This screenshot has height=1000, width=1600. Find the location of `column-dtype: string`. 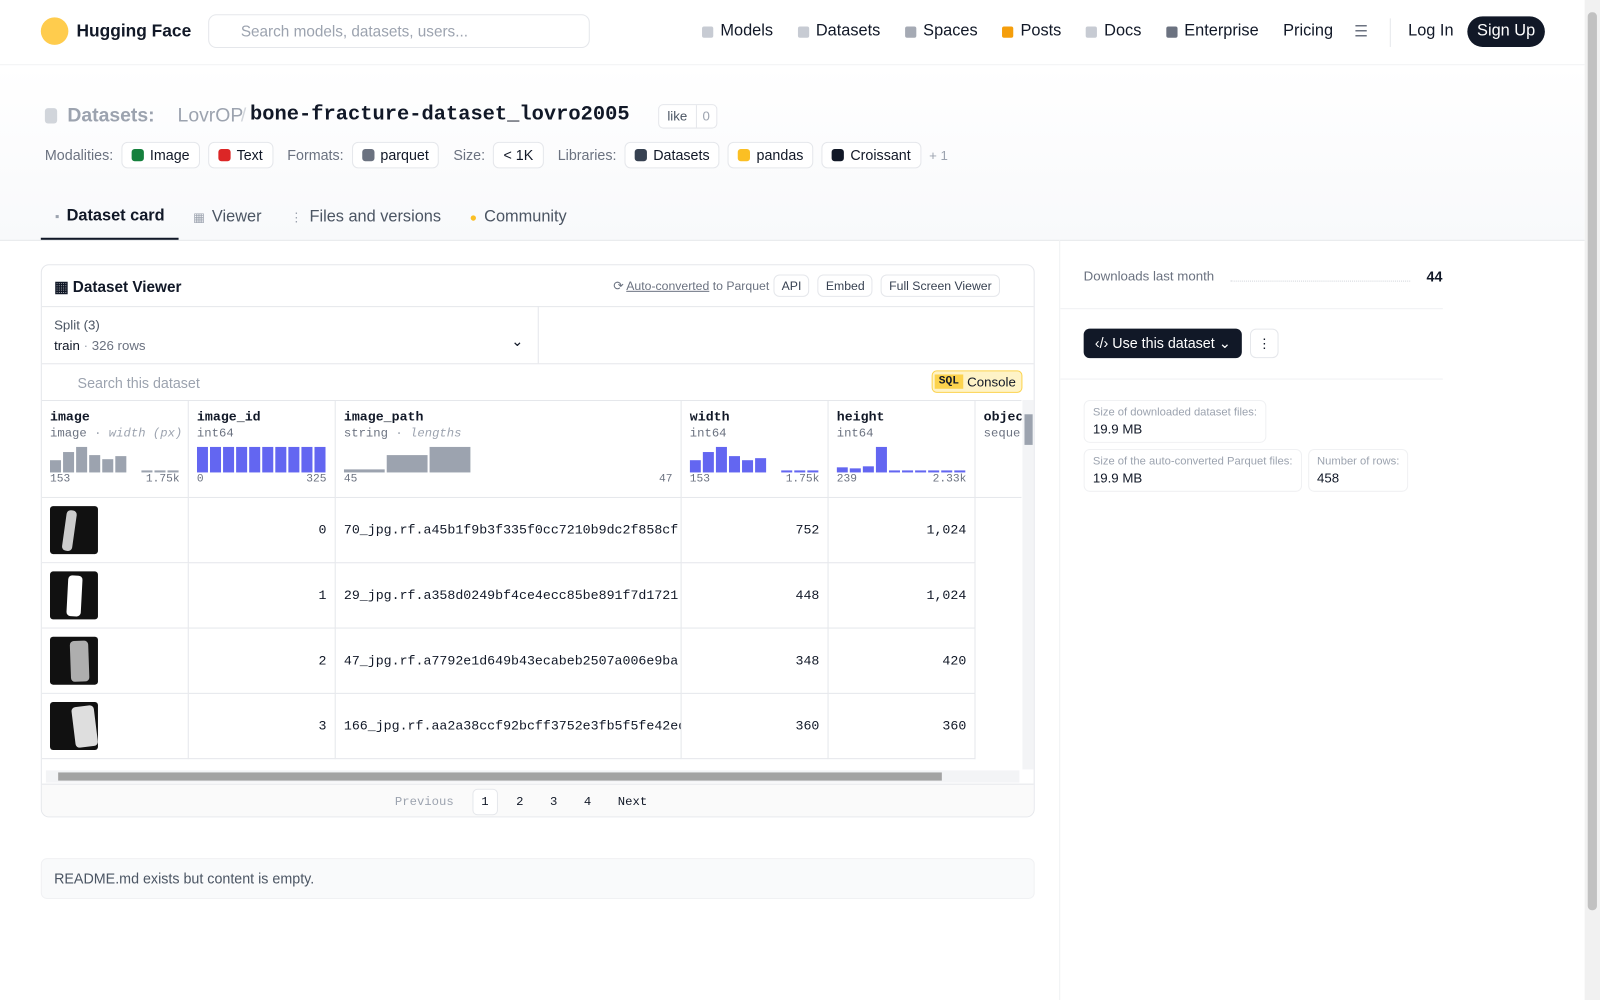

column-dtype: string is located at coordinates (365, 433).